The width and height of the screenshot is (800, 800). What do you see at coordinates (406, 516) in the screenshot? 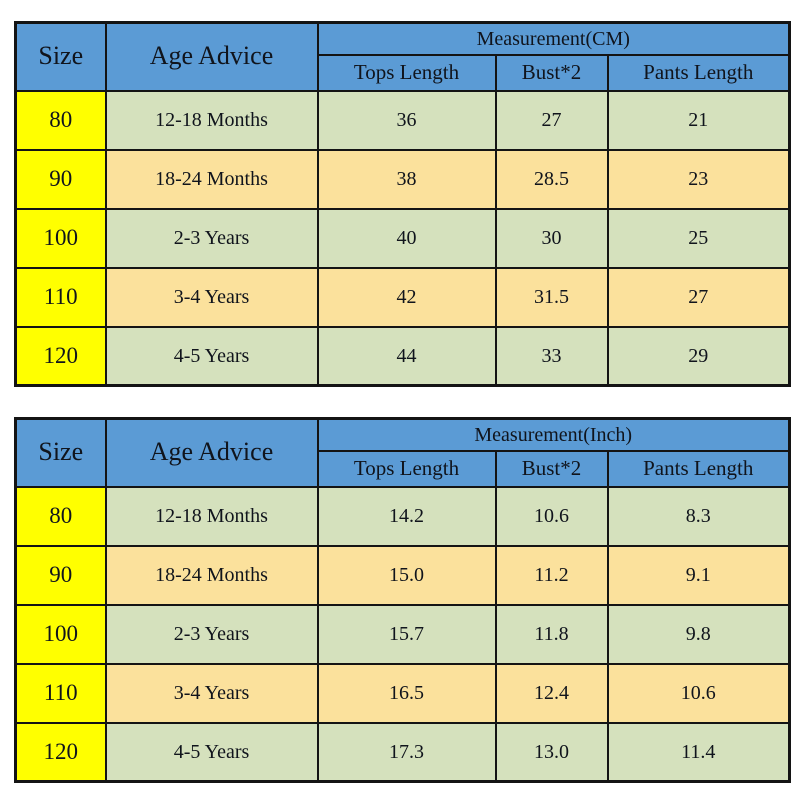
I see `tops-length-cell: 14.2` at bounding box center [406, 516].